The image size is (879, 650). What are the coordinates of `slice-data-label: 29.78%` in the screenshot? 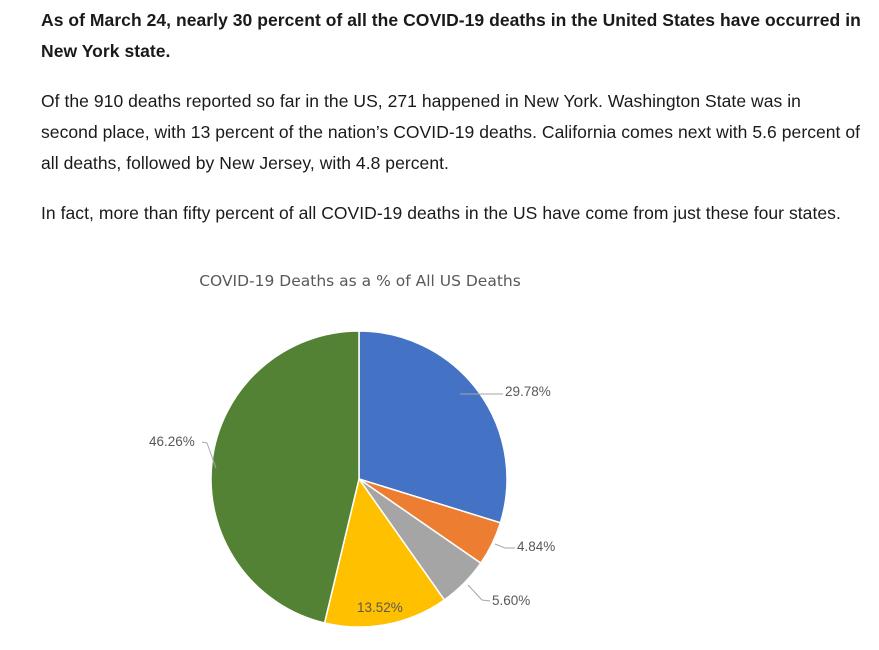 It's located at (528, 391).